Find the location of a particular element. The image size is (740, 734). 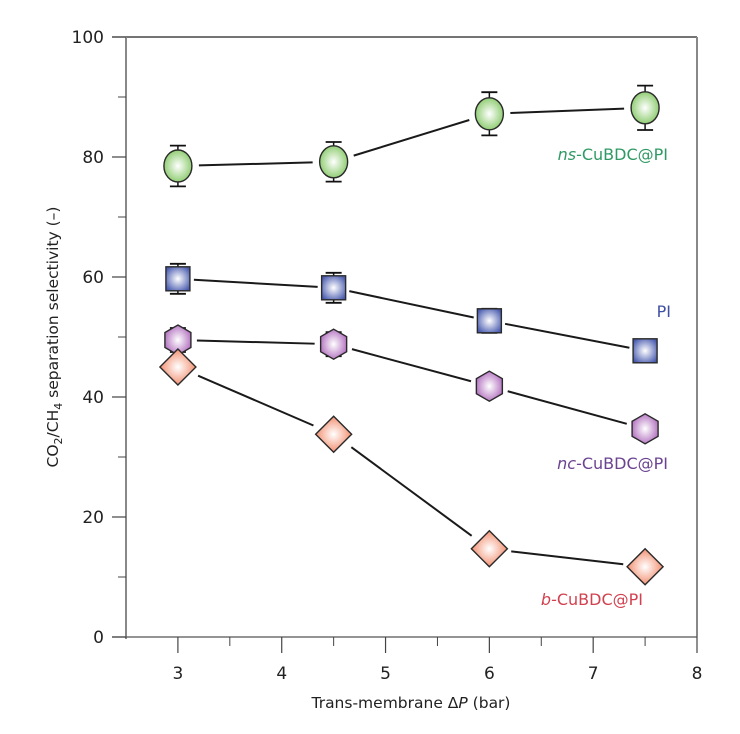

y-tick-label: 40 is located at coordinates (93, 398).